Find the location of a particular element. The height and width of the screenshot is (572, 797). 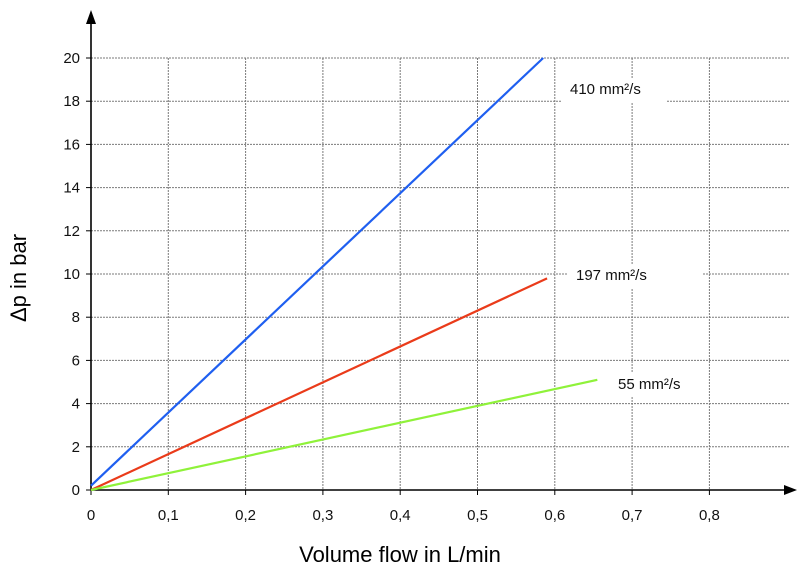

x-tick-labels: 0 0,1 0,2 0,3 0,4 0,5 0,6 0,7 0,8 is located at coordinates (403, 515).